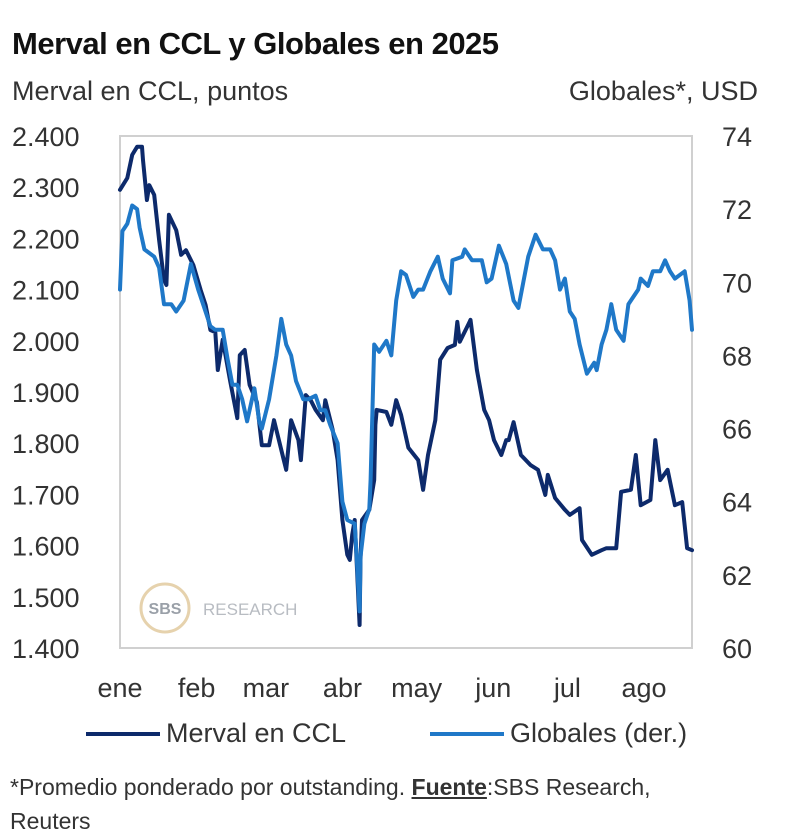 This screenshot has height=840, width=800. What do you see at coordinates (342, 688) in the screenshot?
I see `x-tick-label-abr: abr` at bounding box center [342, 688].